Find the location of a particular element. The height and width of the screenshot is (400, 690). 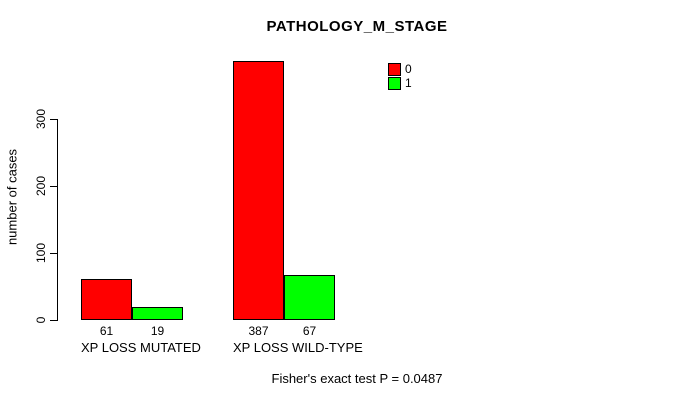

bar-value-label: 387 is located at coordinates (258, 331).